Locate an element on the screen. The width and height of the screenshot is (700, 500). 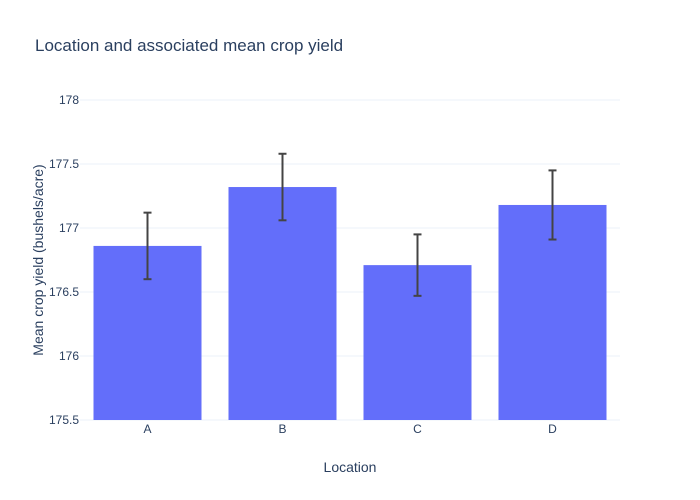
y-tick-label: 175.5 is located at coordinates (64, 420).